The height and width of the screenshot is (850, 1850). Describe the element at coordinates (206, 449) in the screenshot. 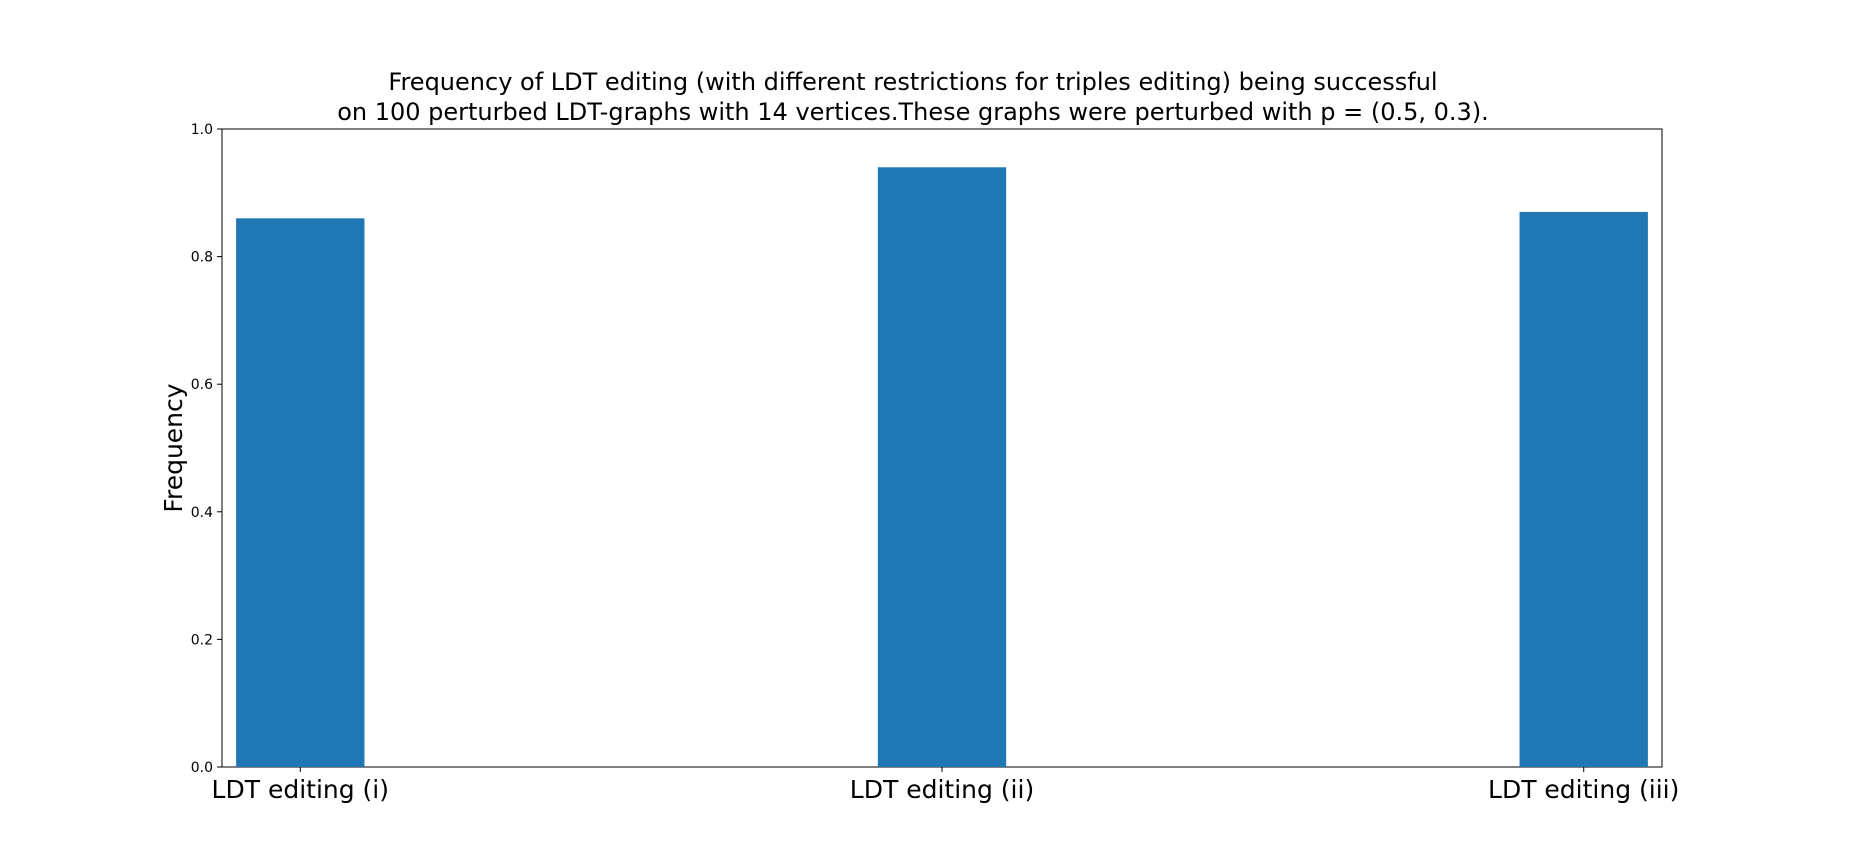

I see `y-axis: 0.0 0.2 0.4 0.6 0.8 1.0` at that location.